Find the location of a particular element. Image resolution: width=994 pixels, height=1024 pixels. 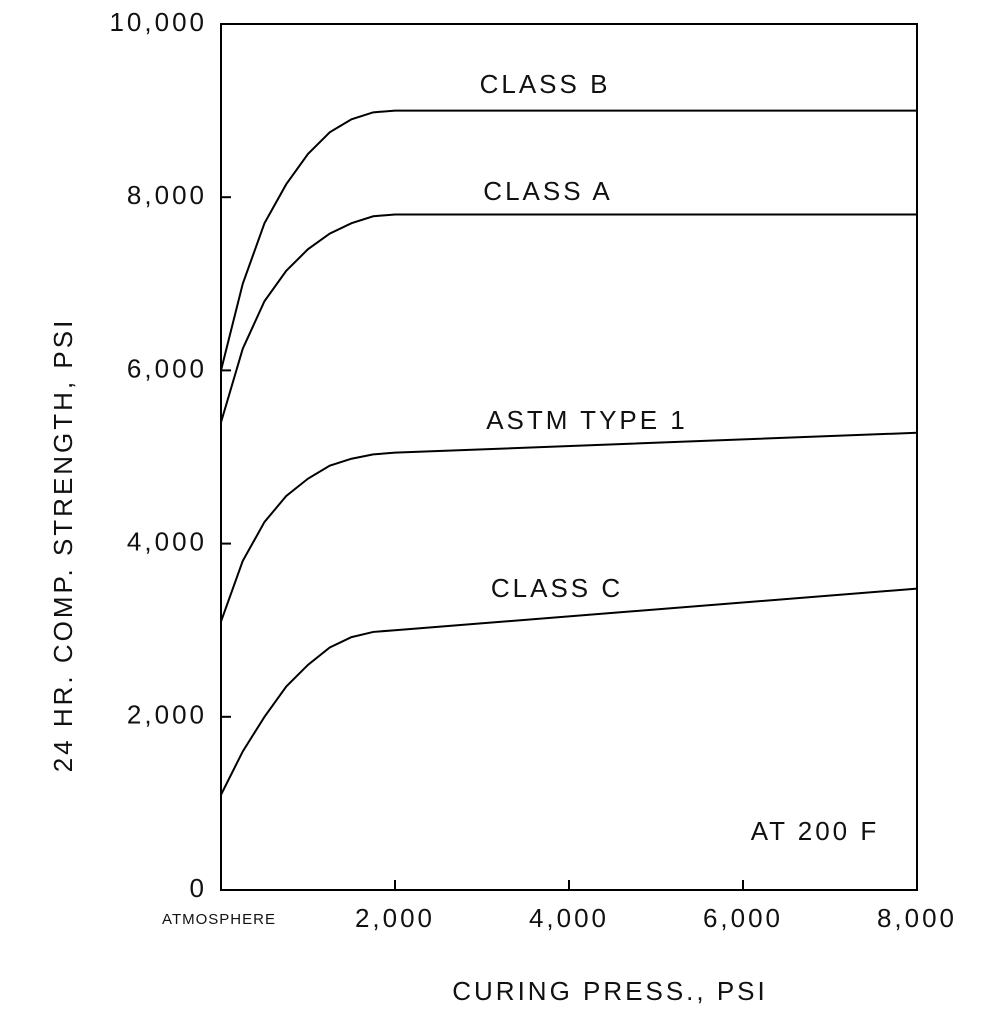

y-tick-label: 8,000 is located at coordinates (167, 195).